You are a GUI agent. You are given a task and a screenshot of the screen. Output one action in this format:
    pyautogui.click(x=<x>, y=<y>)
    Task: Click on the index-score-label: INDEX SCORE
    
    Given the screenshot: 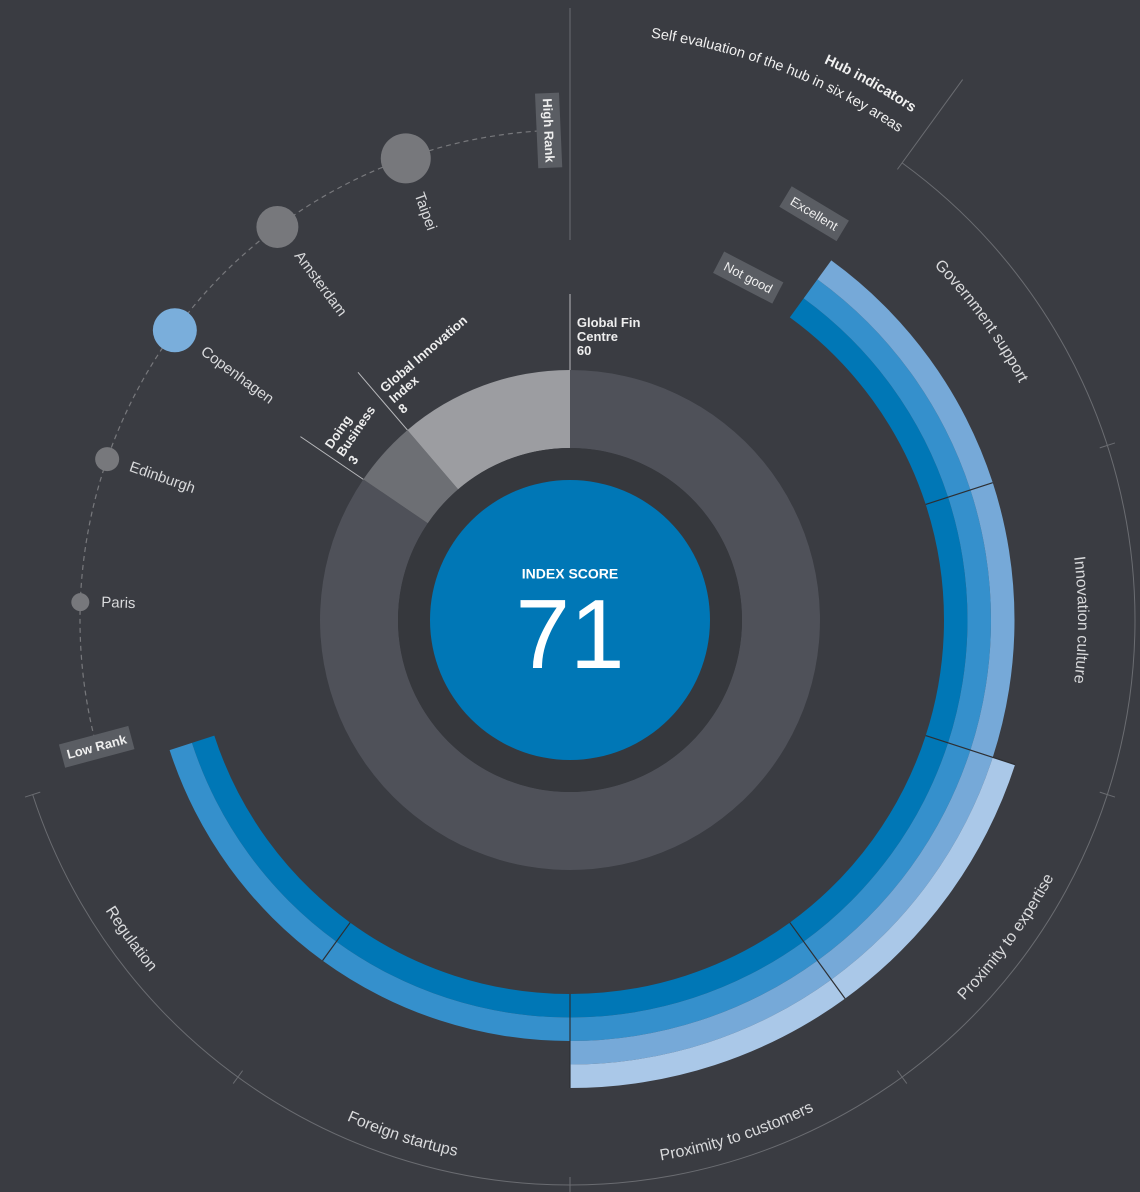 What is the action you would take?
    pyautogui.click(x=570, y=574)
    